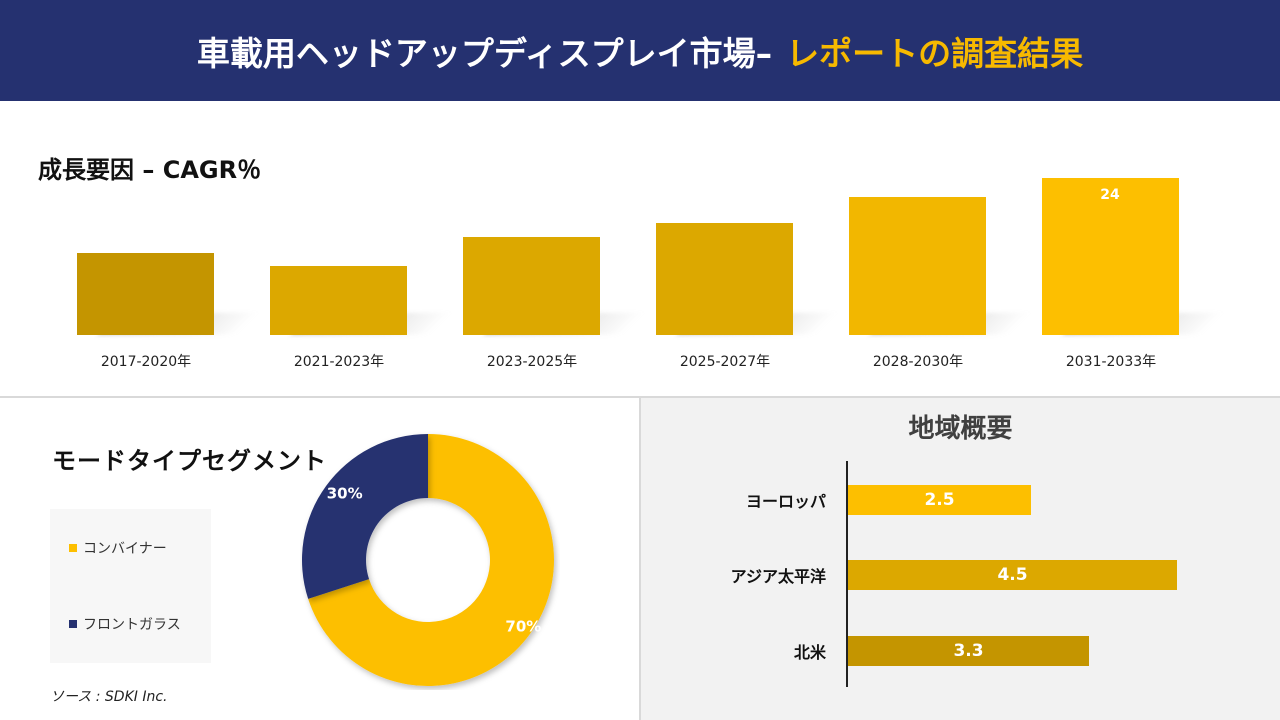 The width and height of the screenshot is (1280, 720). I want to click on donut-slice-label: 30%, so click(345, 493).